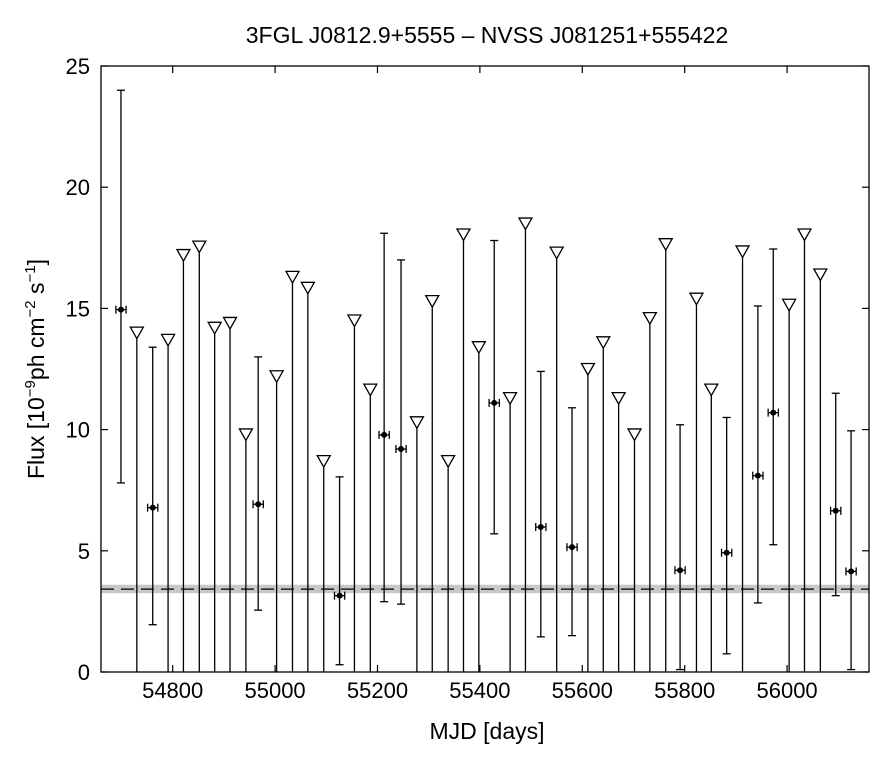  What do you see at coordinates (84, 551) in the screenshot?
I see `y-tick-label: 5` at bounding box center [84, 551].